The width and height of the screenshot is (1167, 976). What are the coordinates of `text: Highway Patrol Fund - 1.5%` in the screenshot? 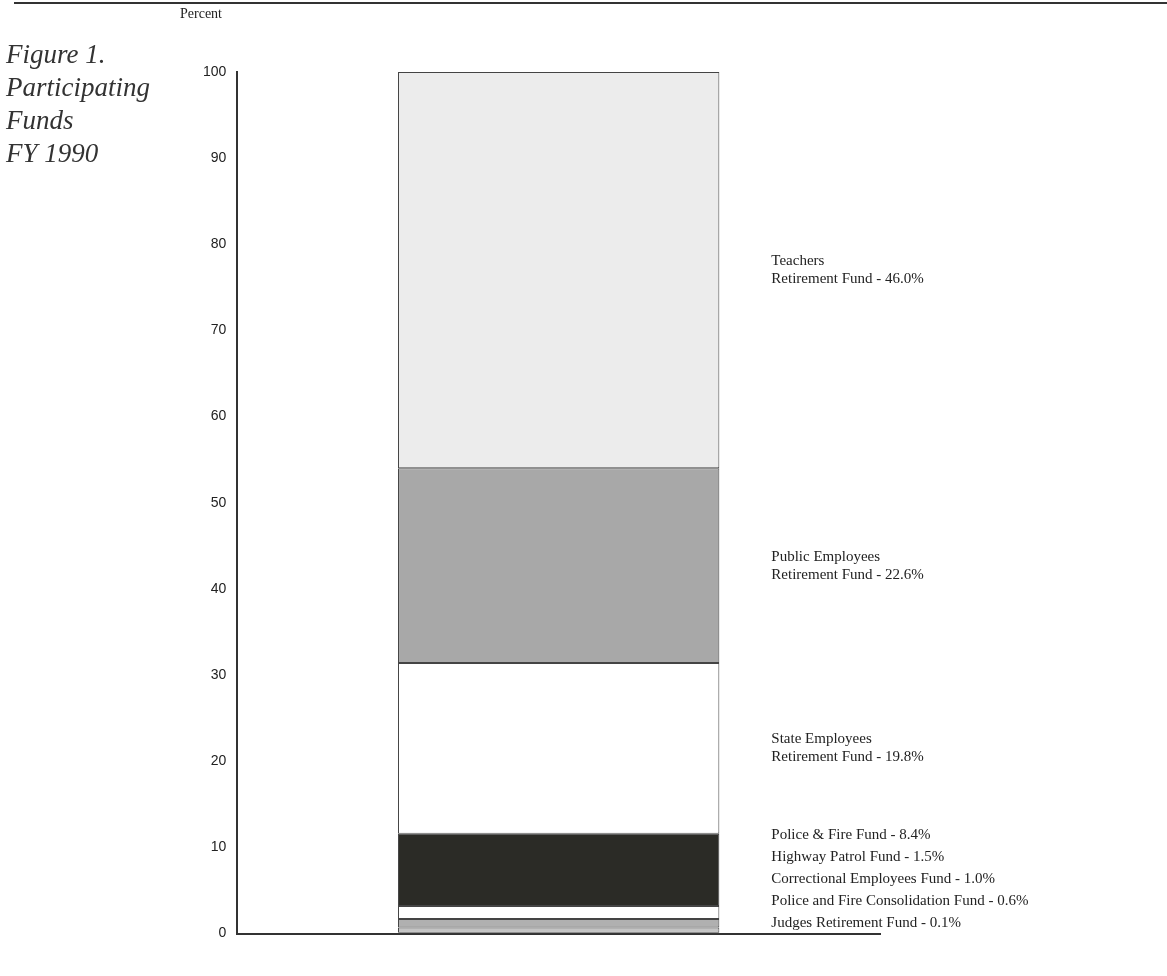 It's located at (858, 855).